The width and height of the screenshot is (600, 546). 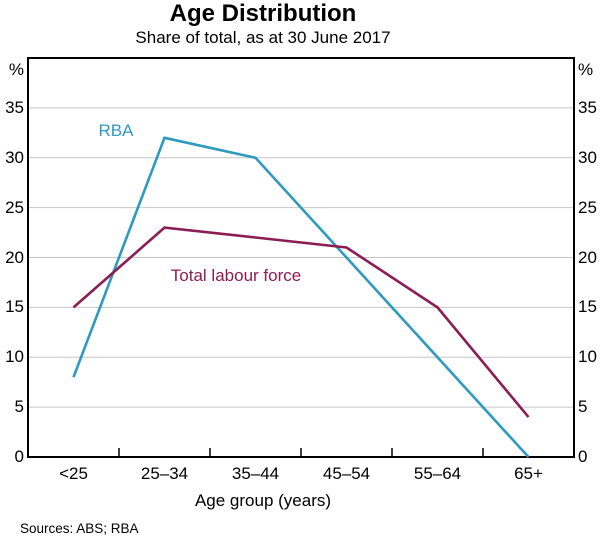 What do you see at coordinates (79, 528) in the screenshot?
I see `sources-note: Sources: ABS; RBA` at bounding box center [79, 528].